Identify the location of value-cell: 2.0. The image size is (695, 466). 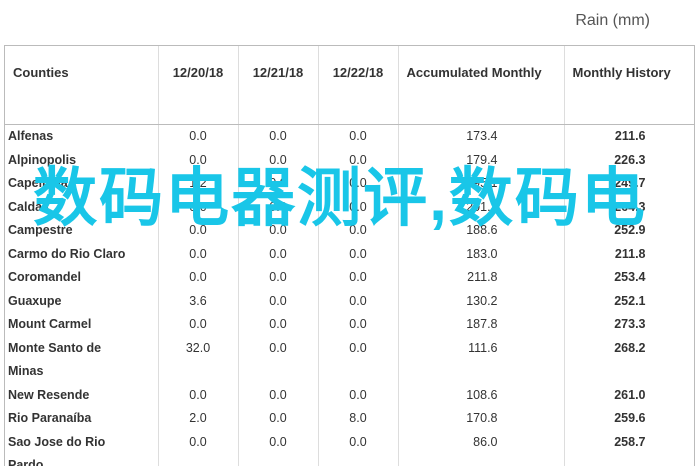
(198, 419).